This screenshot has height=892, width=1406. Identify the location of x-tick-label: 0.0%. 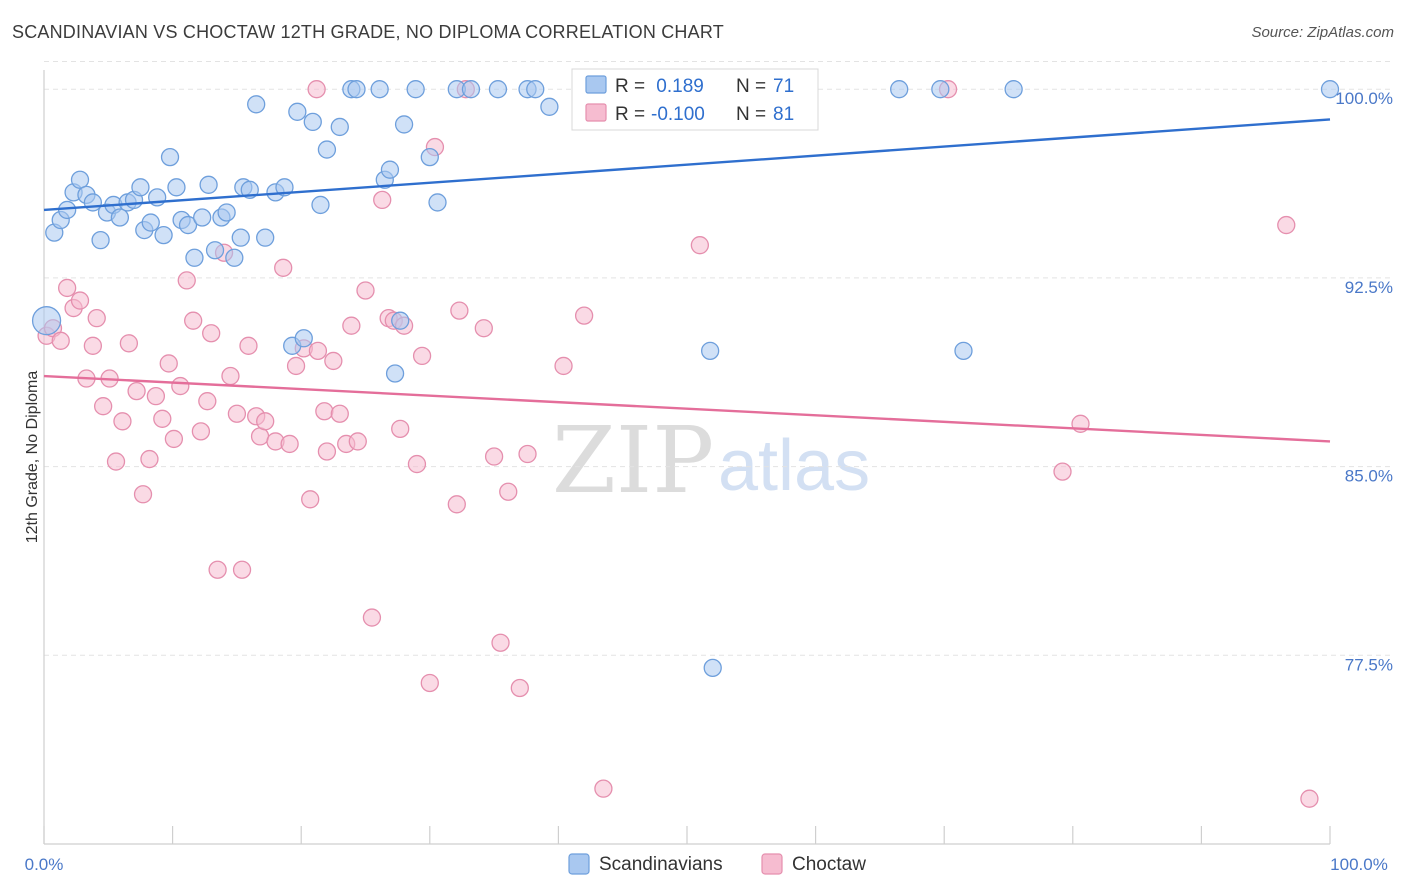
(44, 864).